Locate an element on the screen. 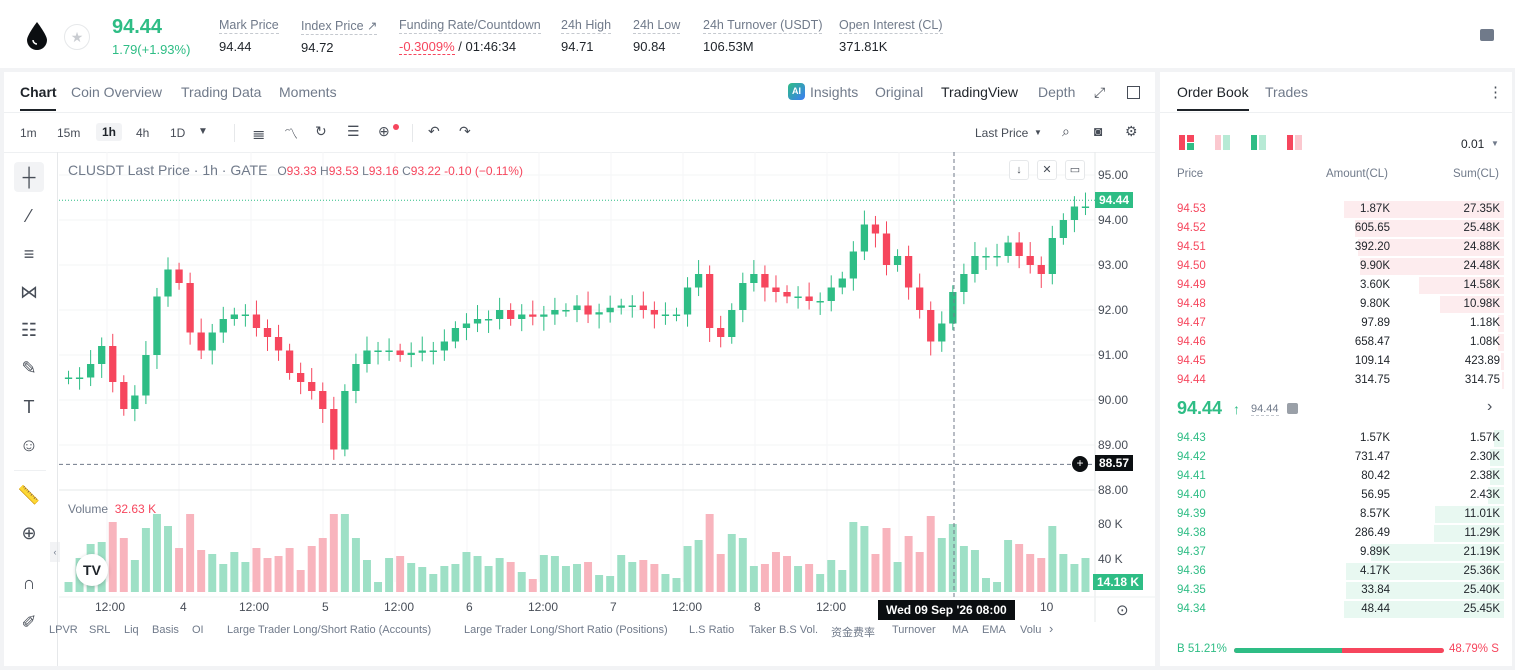 This screenshot has height=670, width=1515. bid-row: 94.38 286.49 11.29K is located at coordinates (1336, 533).